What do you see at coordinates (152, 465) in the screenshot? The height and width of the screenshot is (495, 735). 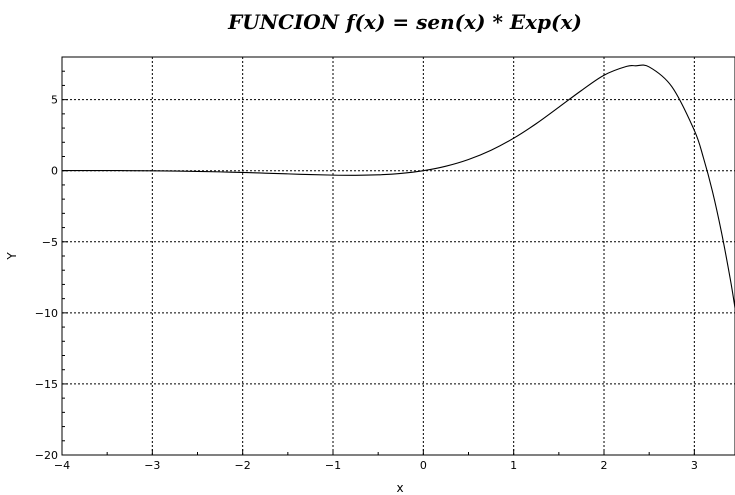 I see `x-tick-label: −3` at bounding box center [152, 465].